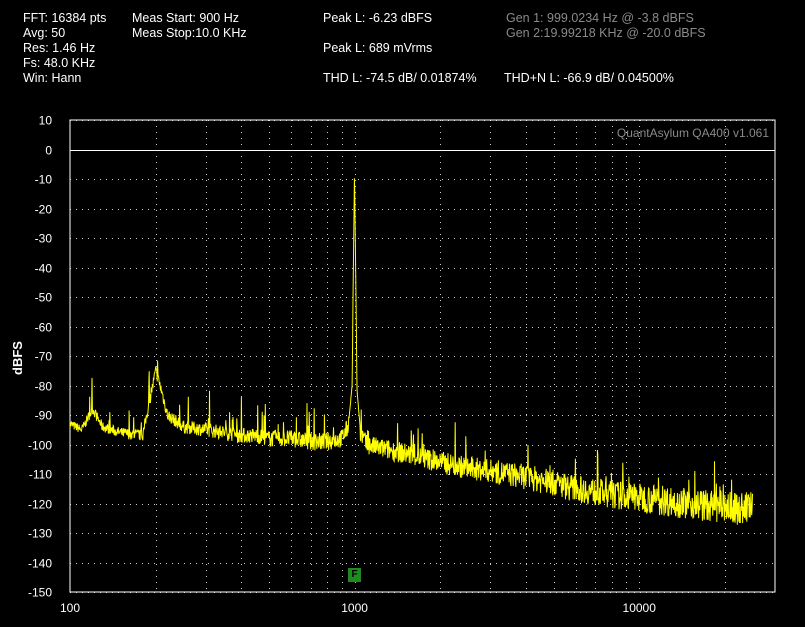 This screenshot has height=627, width=805. Describe the element at coordinates (640, 608) in the screenshot. I see `x-tick-label: 10000` at that location.